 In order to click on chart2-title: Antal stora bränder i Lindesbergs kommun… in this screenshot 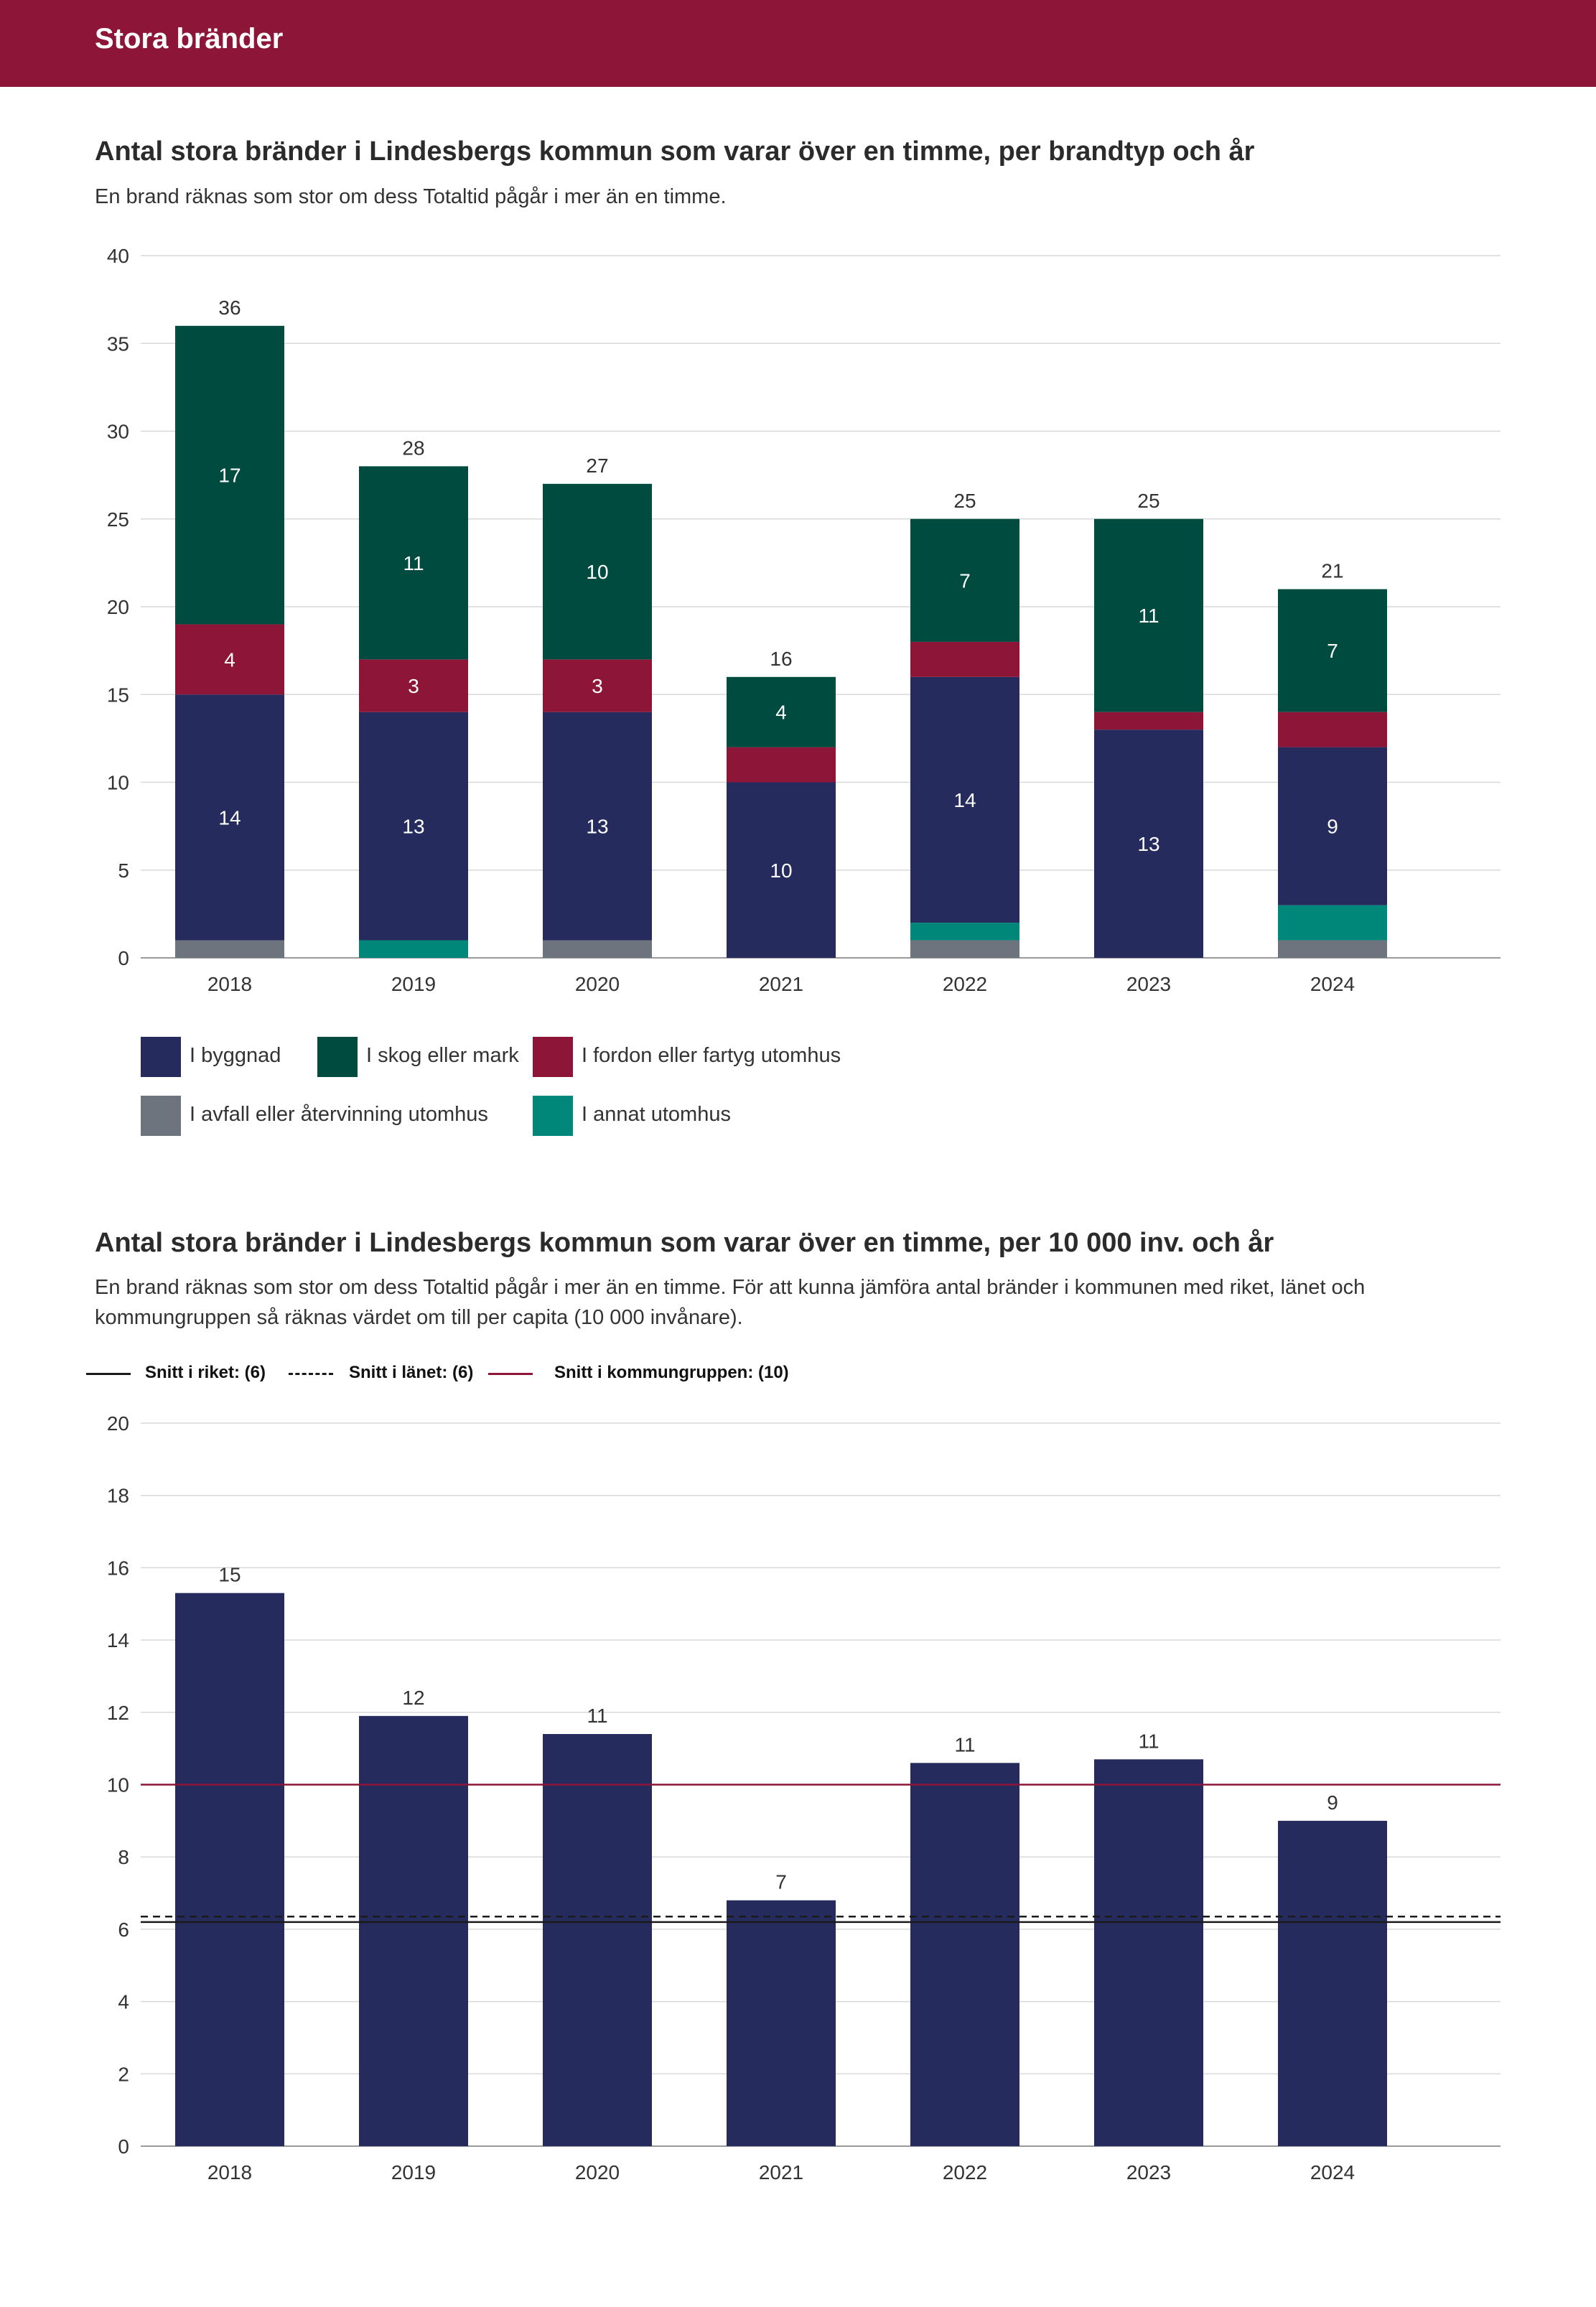, I will do `click(684, 1243)`.